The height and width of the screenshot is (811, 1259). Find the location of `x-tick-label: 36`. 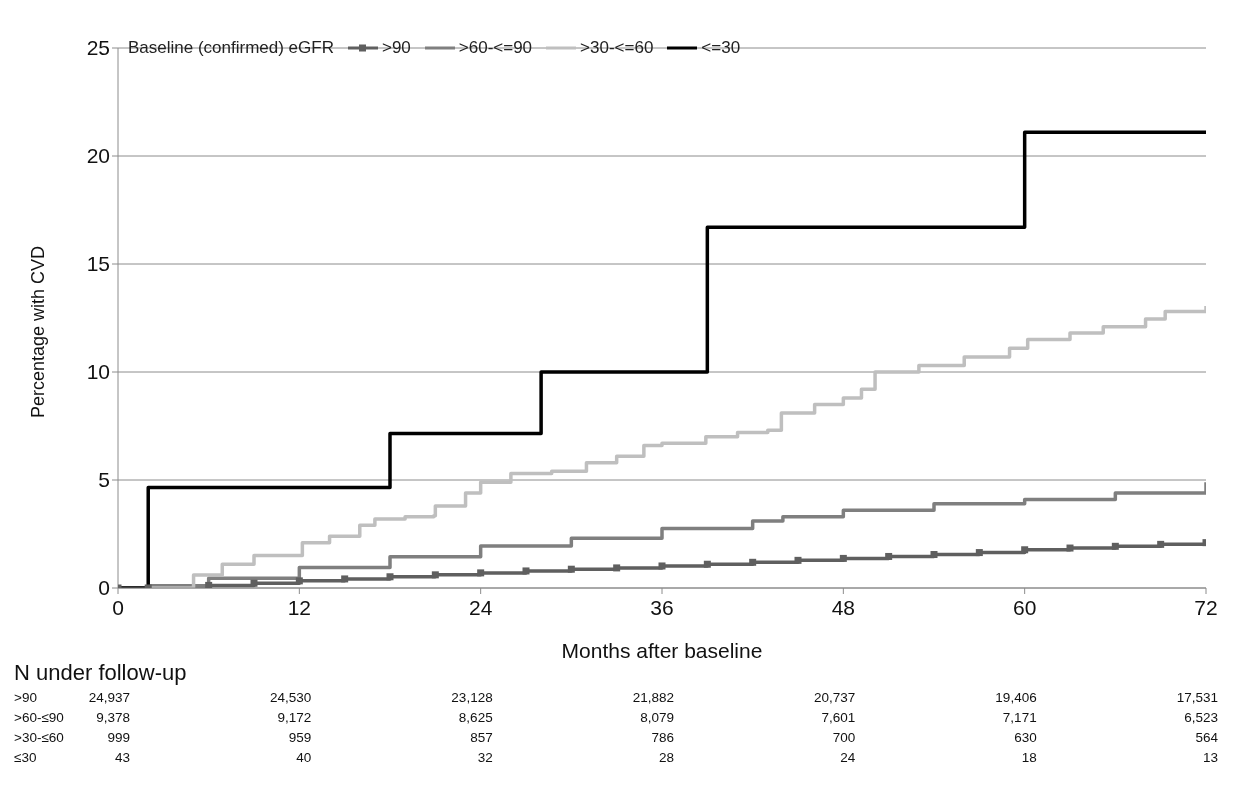

x-tick-label: 36 is located at coordinates (662, 607).